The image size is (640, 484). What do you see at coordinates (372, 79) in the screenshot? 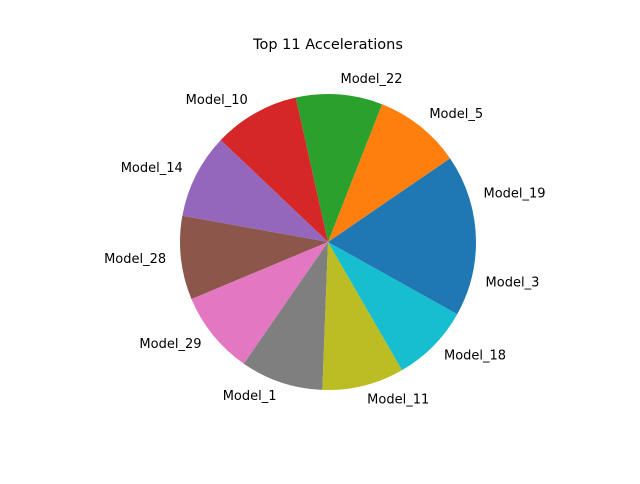
I see `slice-label-model-22: Model_22` at bounding box center [372, 79].